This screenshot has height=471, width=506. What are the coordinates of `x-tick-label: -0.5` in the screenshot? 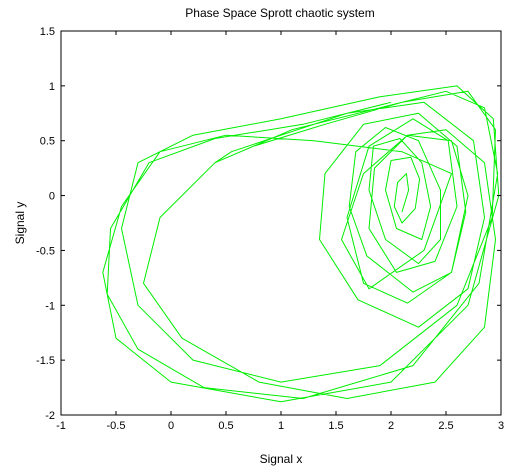 It's located at (116, 426).